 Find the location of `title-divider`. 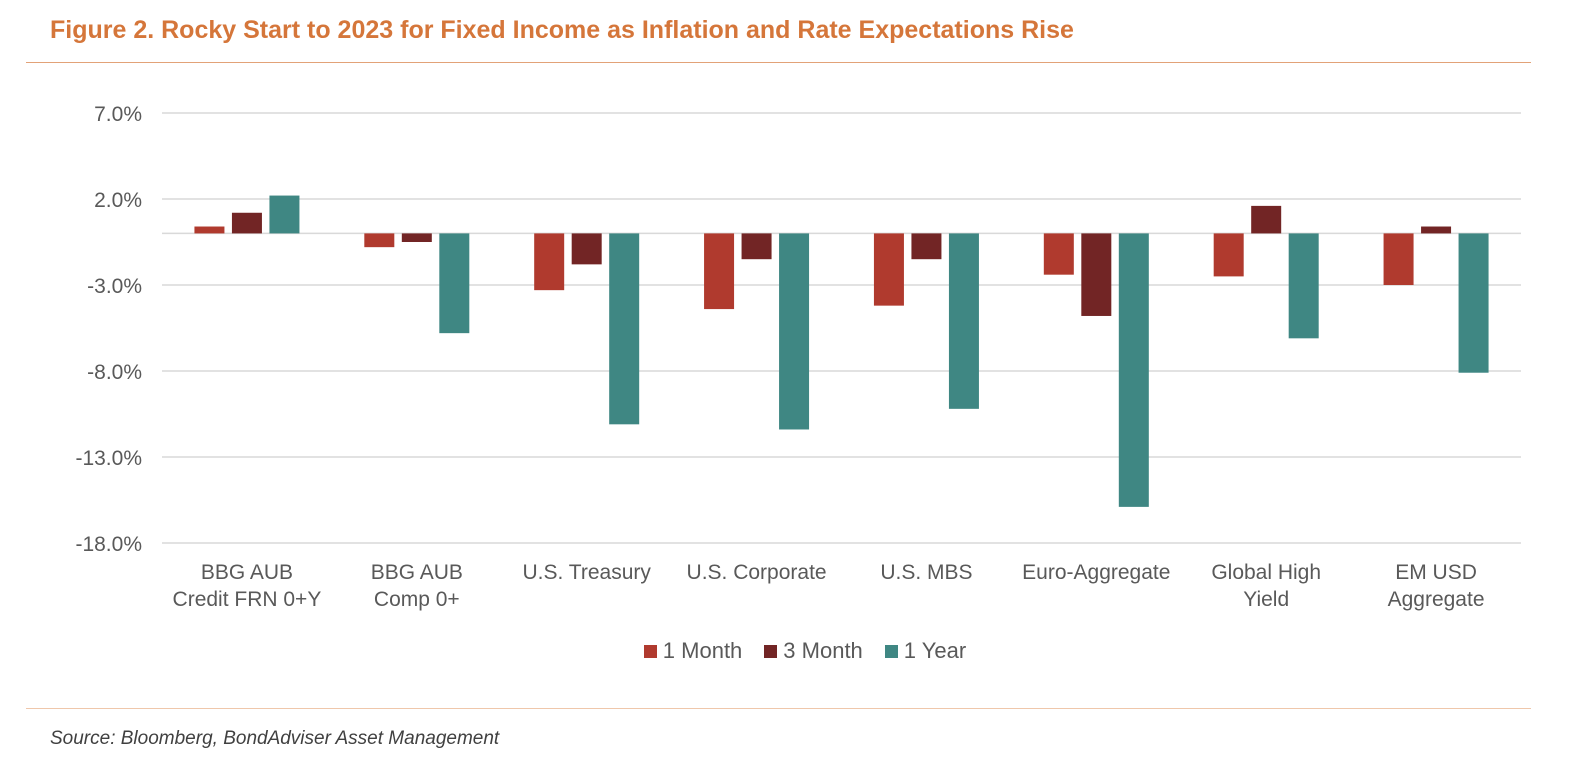

title-divider is located at coordinates (778, 62).